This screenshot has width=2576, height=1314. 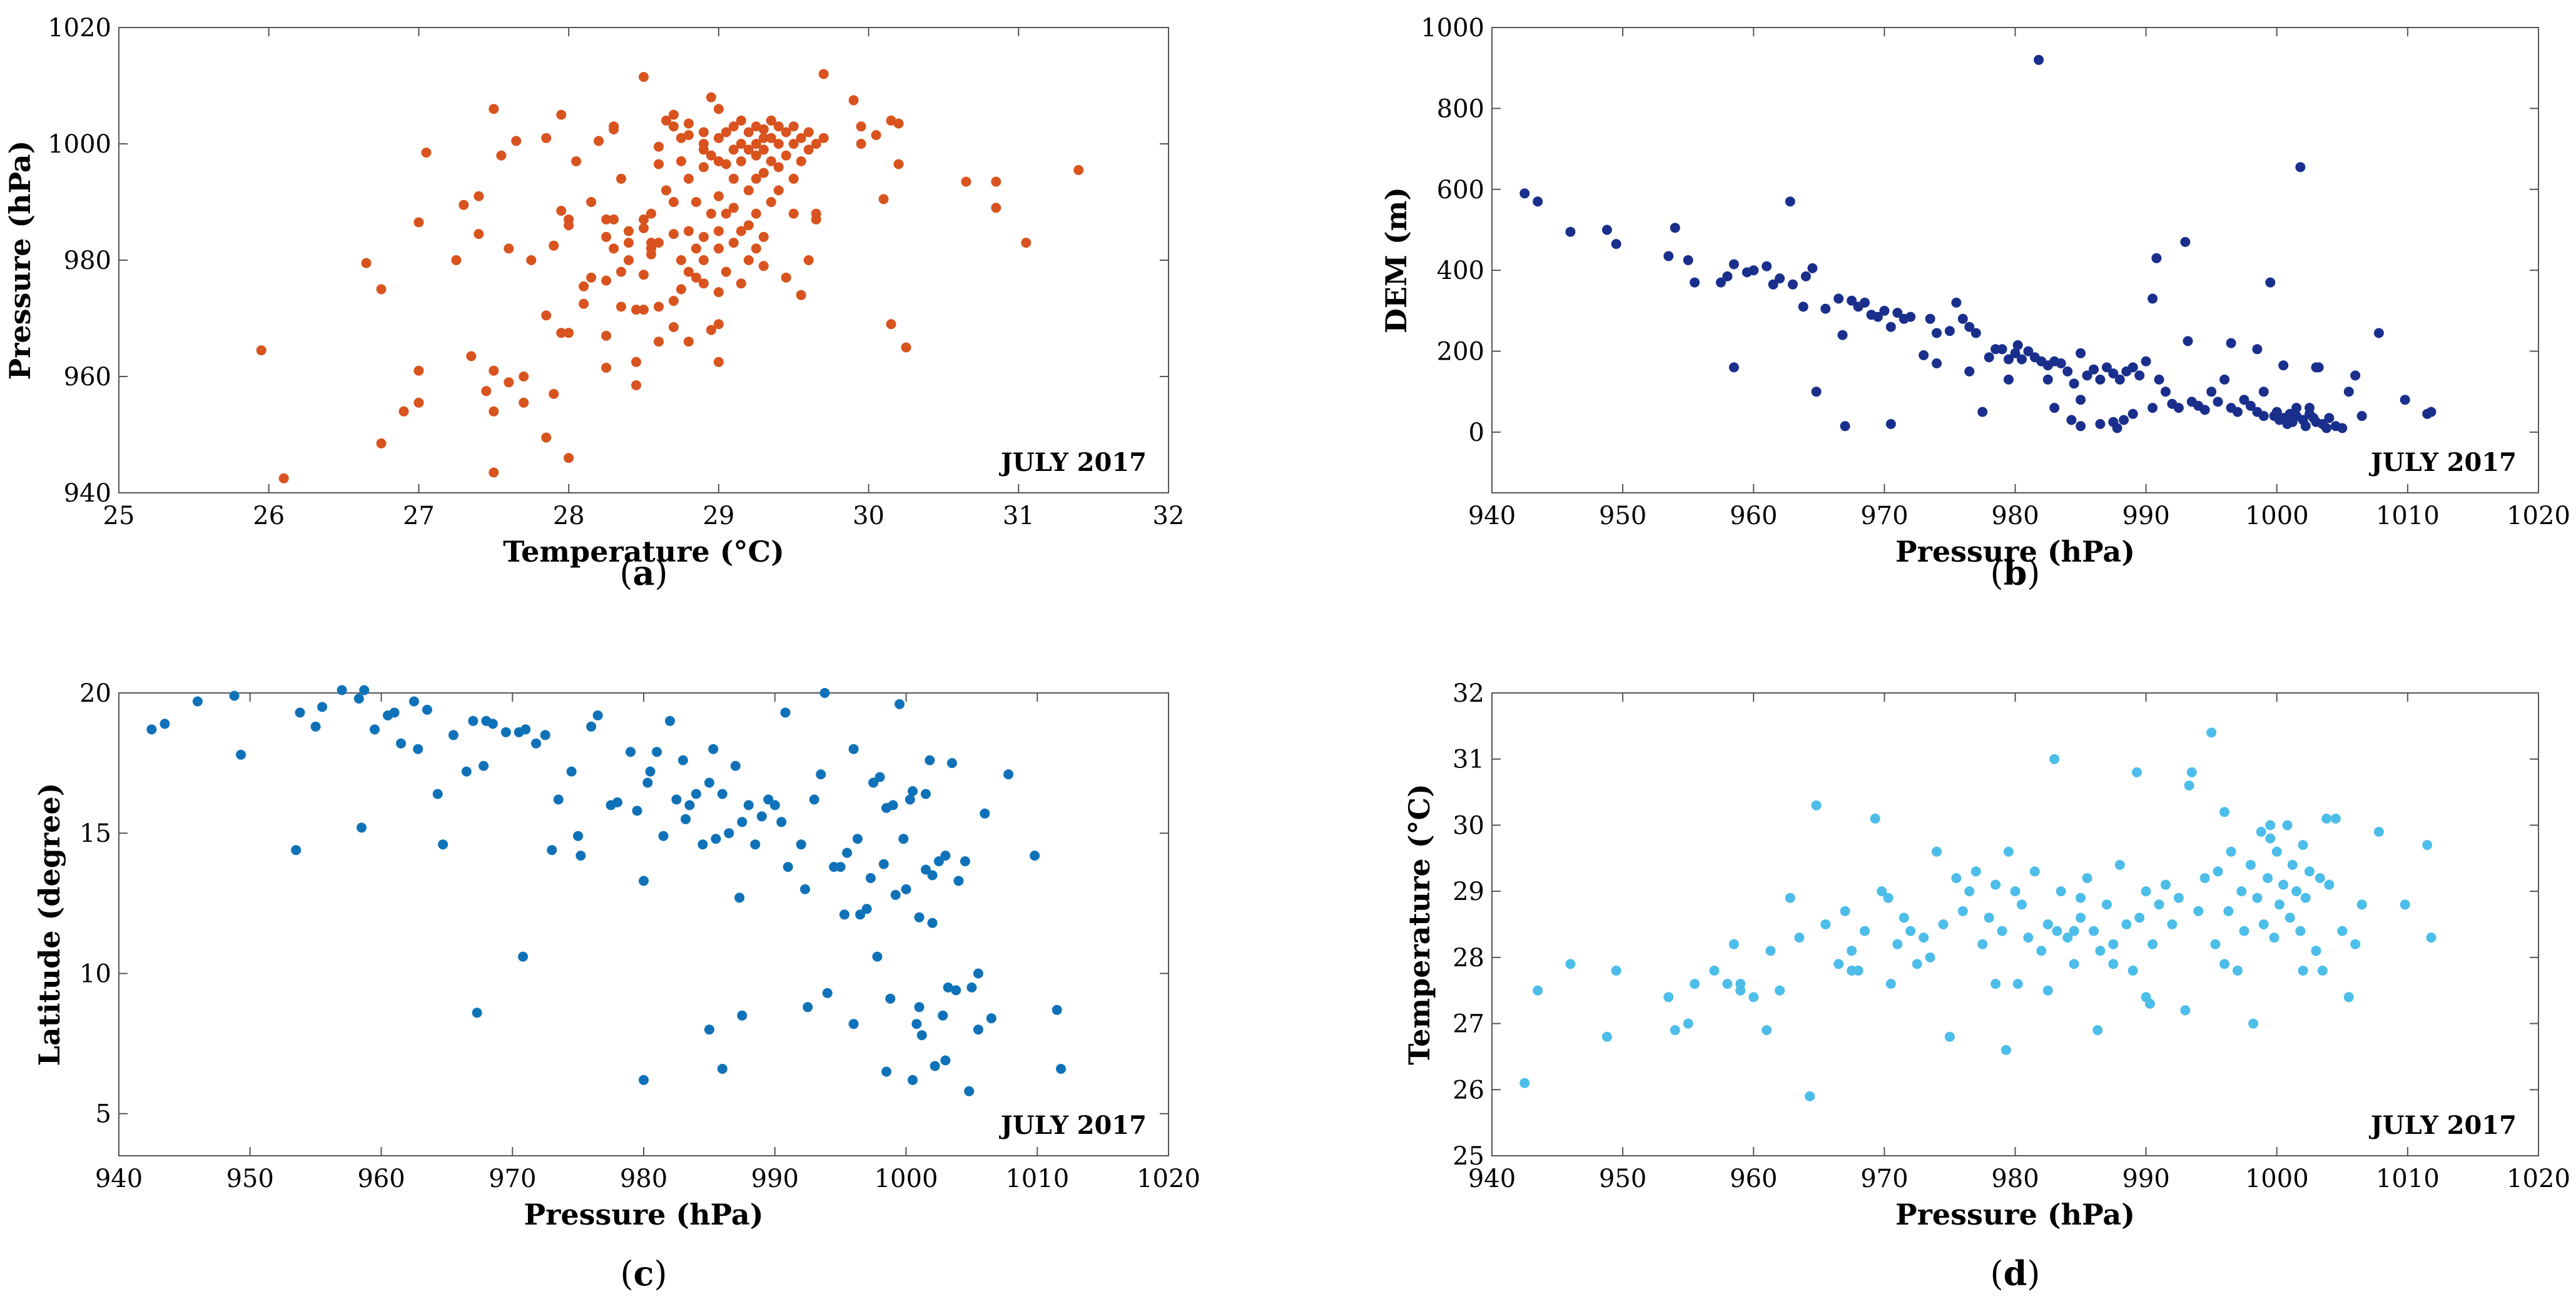 What do you see at coordinates (643, 573) in the screenshot?
I see `panel-label: (a)` at bounding box center [643, 573].